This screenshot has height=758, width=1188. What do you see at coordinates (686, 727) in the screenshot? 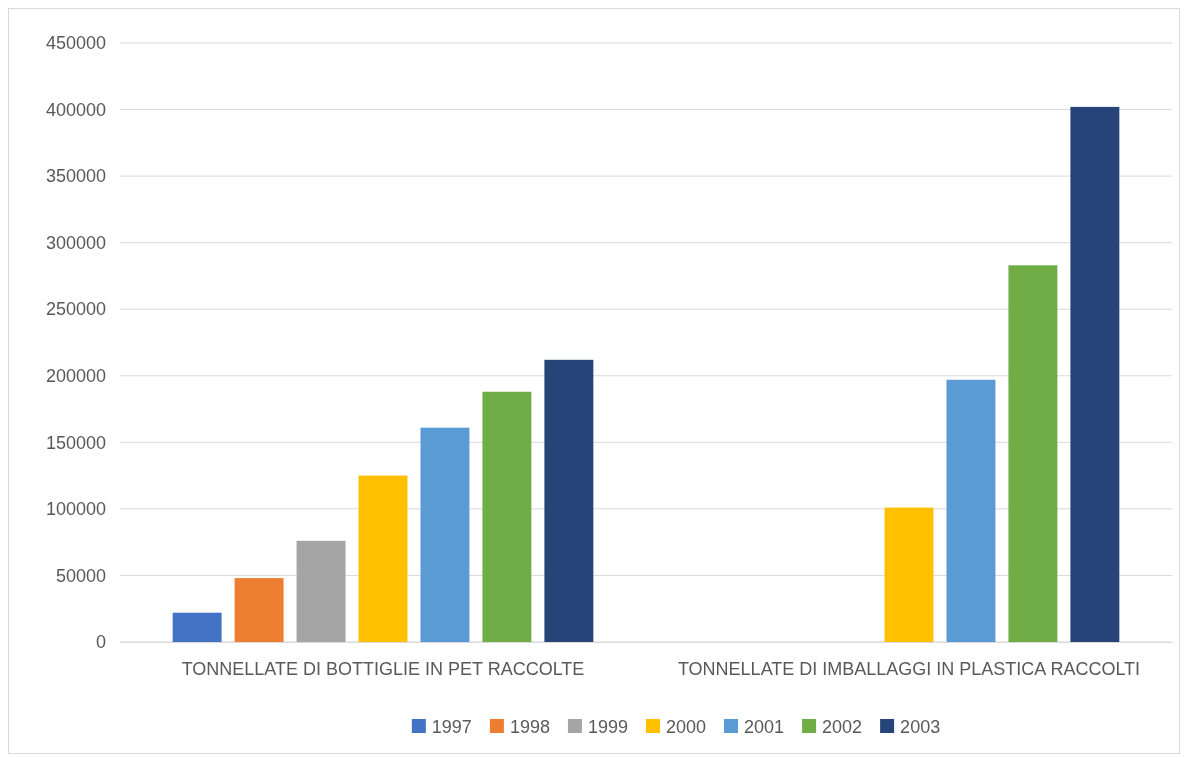
I see `legend-label: 2000` at bounding box center [686, 727].